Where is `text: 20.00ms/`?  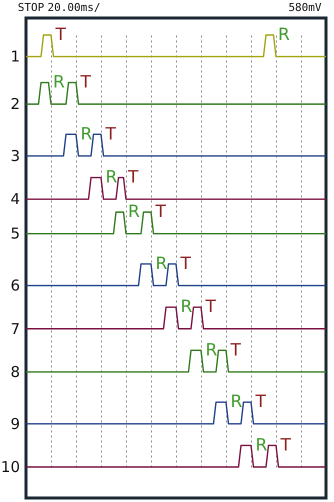
text: 20.00ms/ is located at coordinates (74, 7).